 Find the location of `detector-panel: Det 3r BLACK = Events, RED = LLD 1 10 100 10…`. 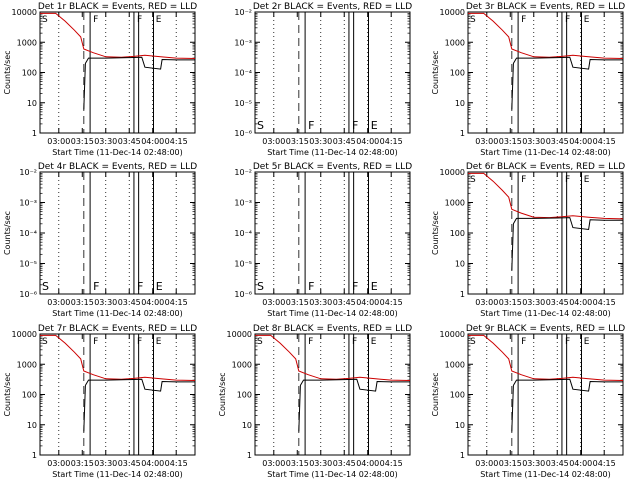

detector-panel: Det 3r BLACK = Events, RED = LLD 1 10 100 10… is located at coordinates (528, 79).